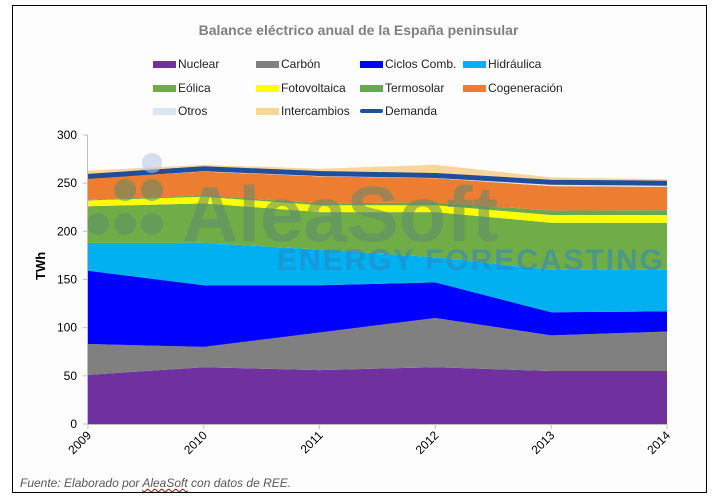  I want to click on legend-label: Carbón, so click(301, 64).